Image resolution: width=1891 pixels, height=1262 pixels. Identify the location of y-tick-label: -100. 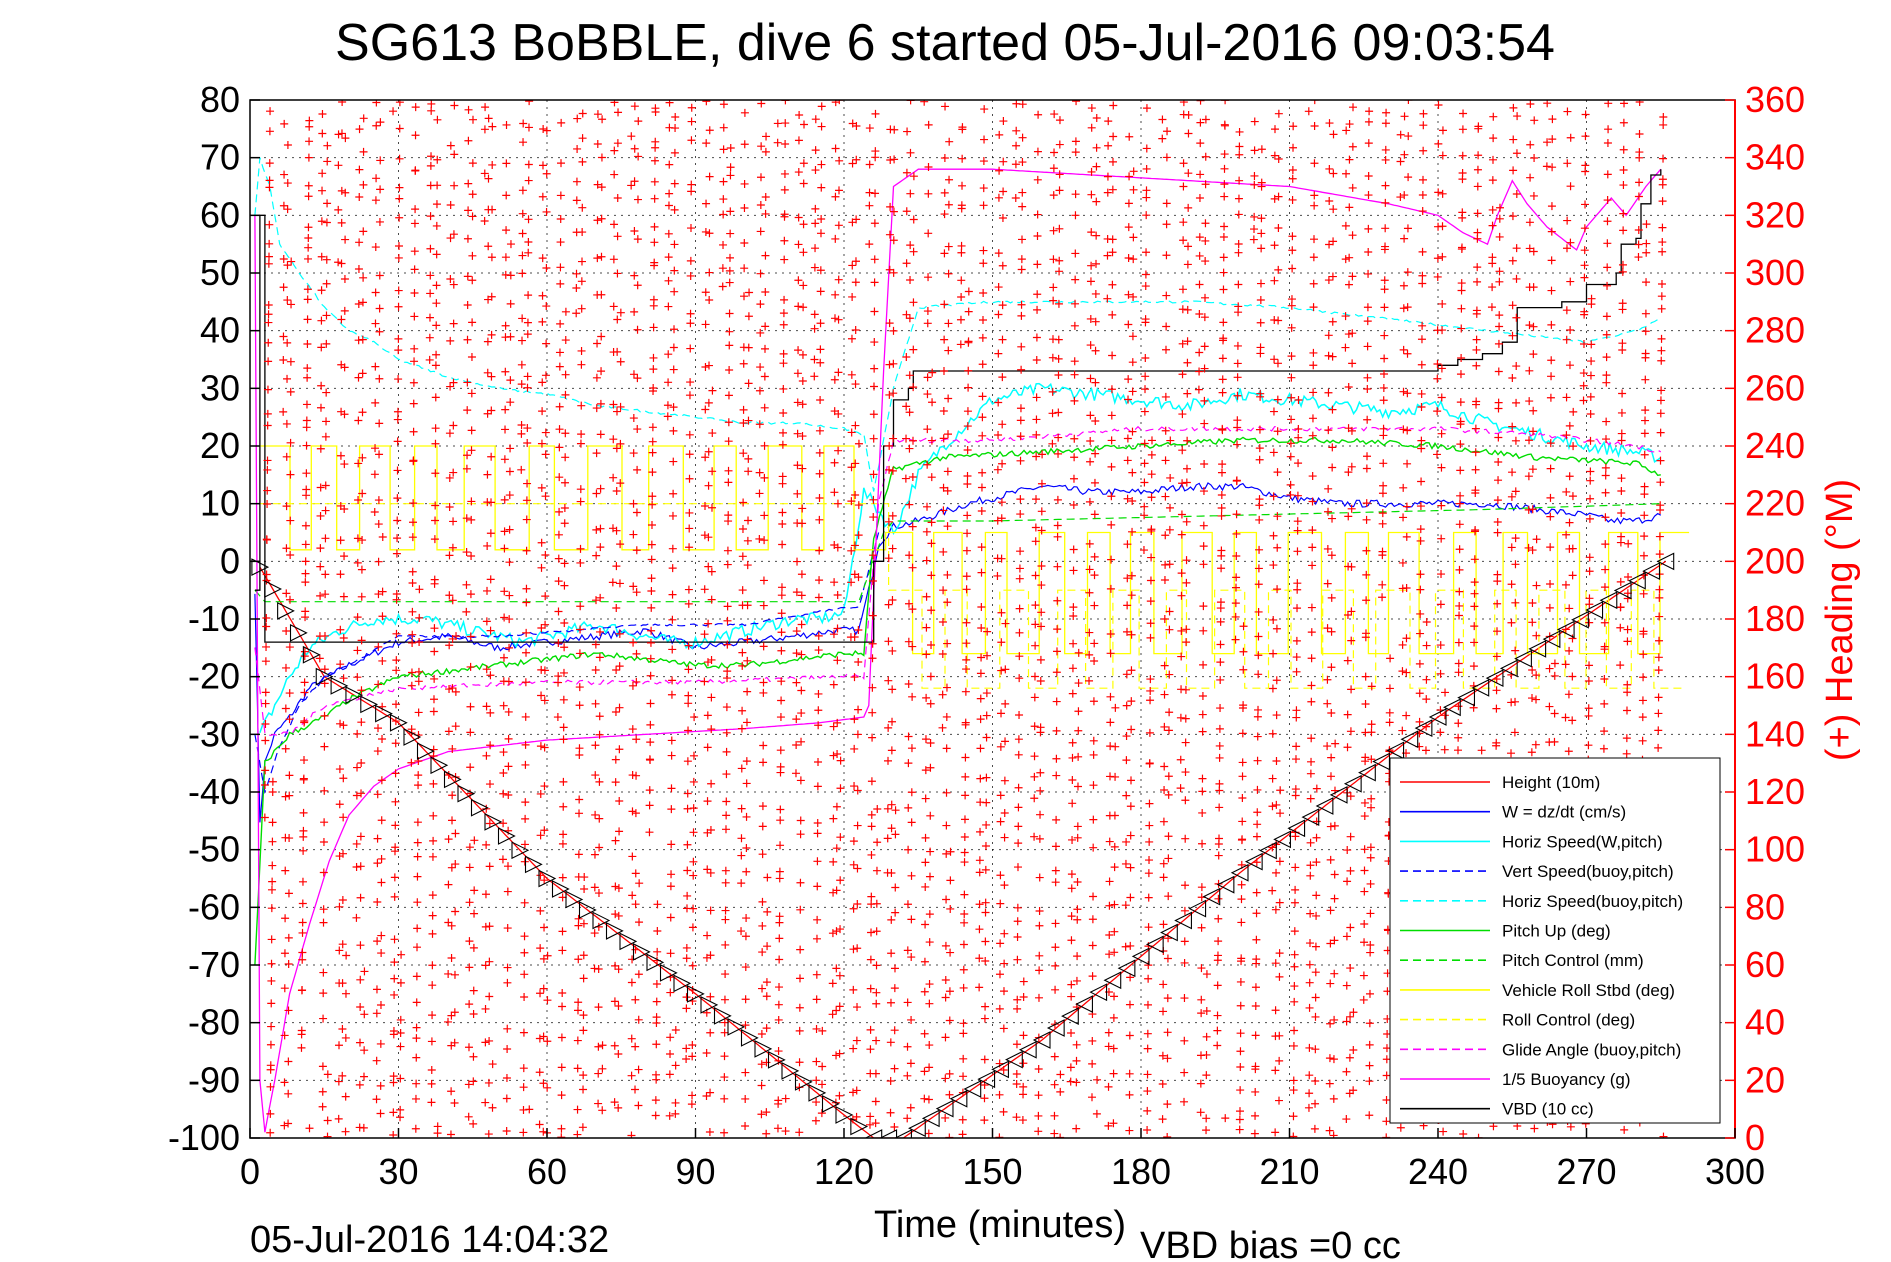
(204, 1137).